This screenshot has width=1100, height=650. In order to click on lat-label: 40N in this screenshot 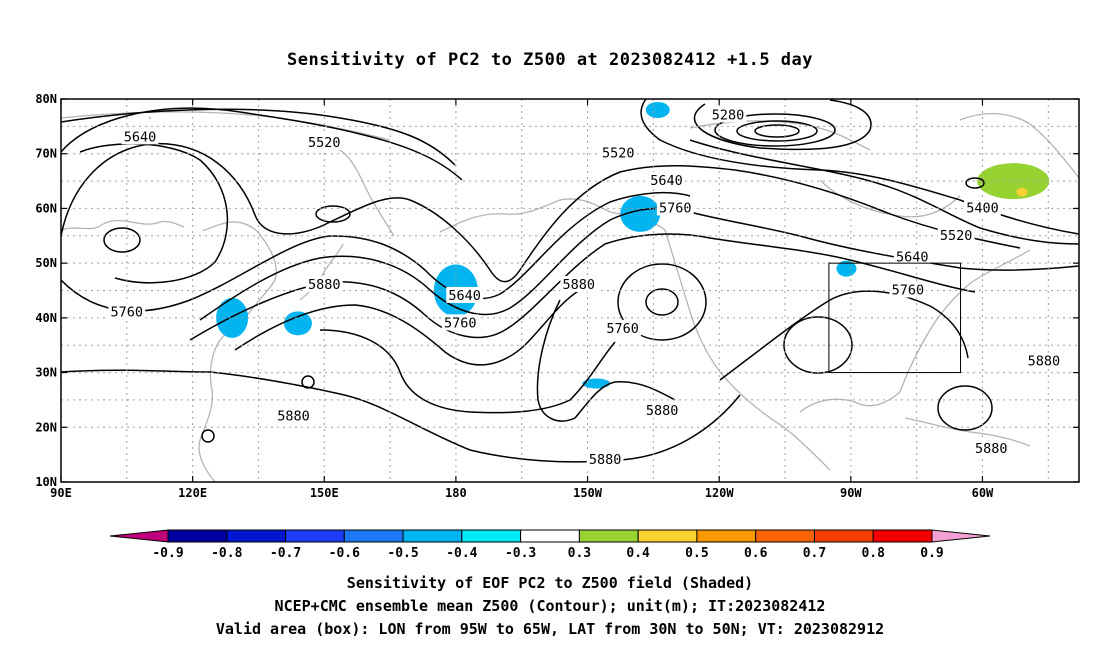, I will do `click(46, 318)`.